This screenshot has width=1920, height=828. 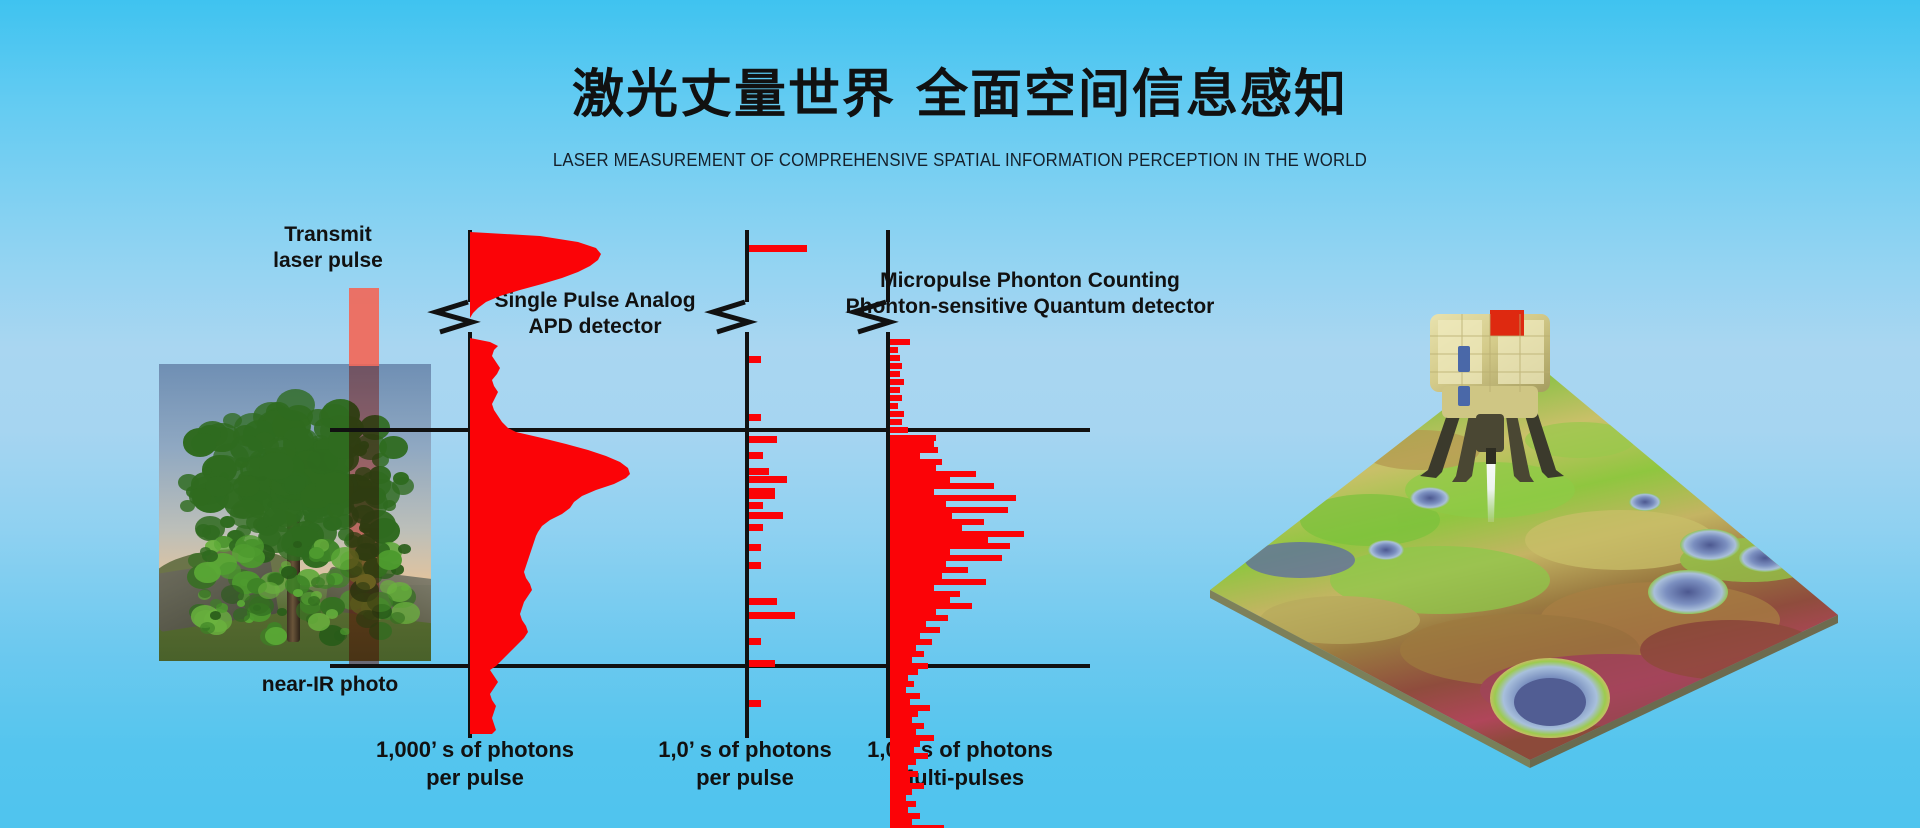 What do you see at coordinates (960, 95) in the screenshot?
I see `page-title: 激光丈量世界 全面空间信息感知` at bounding box center [960, 95].